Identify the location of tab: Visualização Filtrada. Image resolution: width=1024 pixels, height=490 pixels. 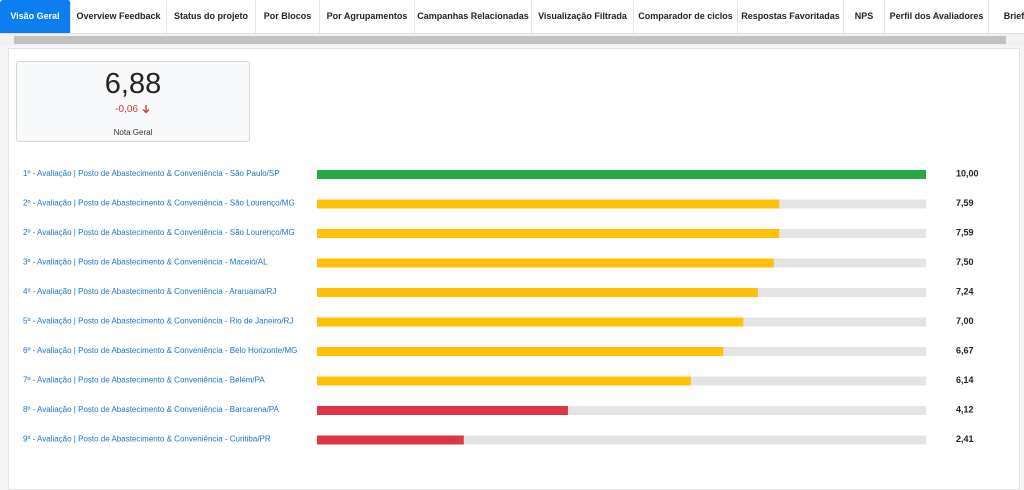
(583, 16).